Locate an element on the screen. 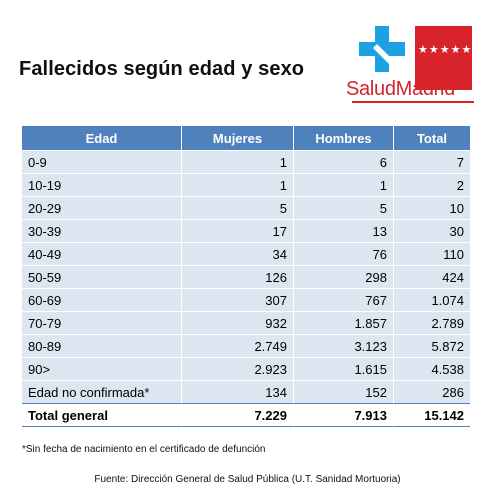 The image size is (495, 503). cell-total: 2.789 is located at coordinates (432, 322).